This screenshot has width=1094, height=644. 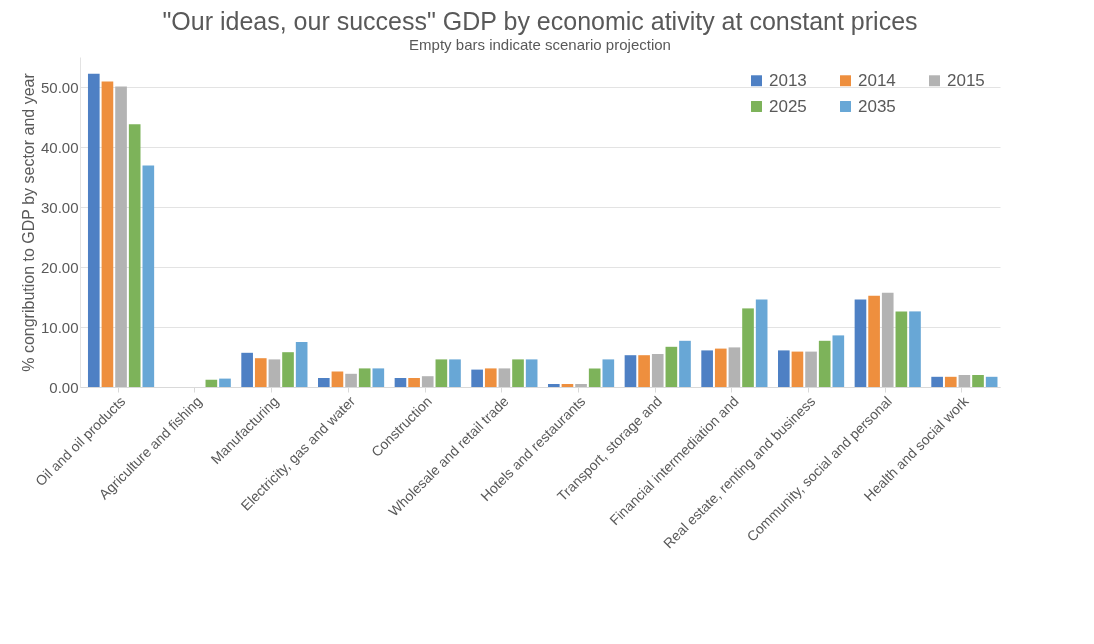 What do you see at coordinates (59, 87) in the screenshot?
I see `y-tick-label: 50.00` at bounding box center [59, 87].